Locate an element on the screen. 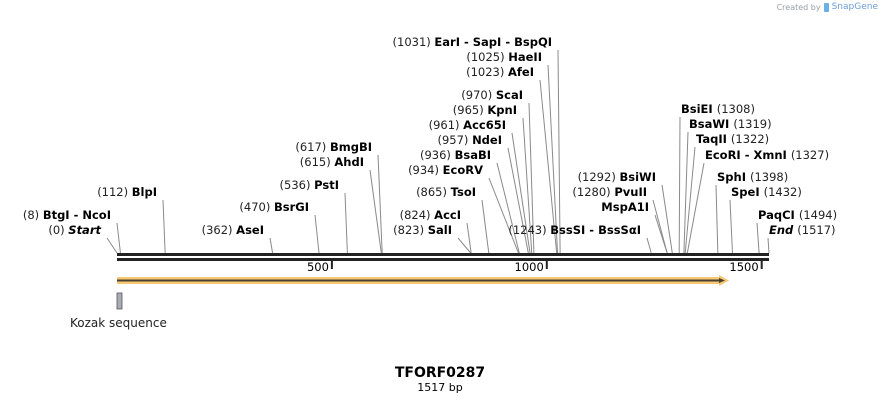 This screenshot has height=404, width=886. ruler-tick-label: 500 is located at coordinates (318, 267).